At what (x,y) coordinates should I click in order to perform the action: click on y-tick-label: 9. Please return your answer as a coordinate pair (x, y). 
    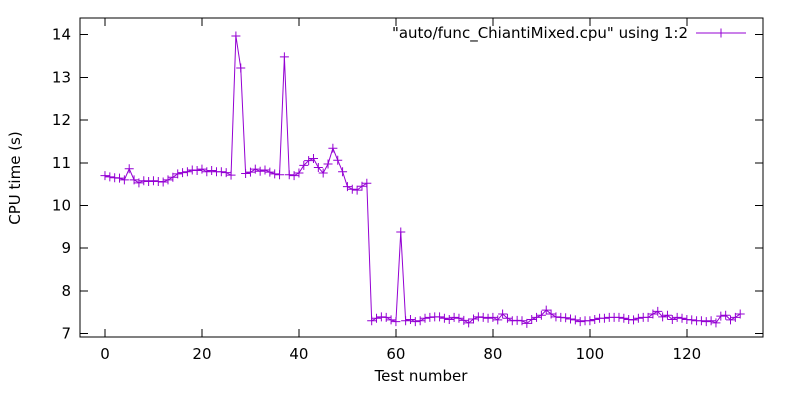
    Looking at the image, I should click on (66, 248).